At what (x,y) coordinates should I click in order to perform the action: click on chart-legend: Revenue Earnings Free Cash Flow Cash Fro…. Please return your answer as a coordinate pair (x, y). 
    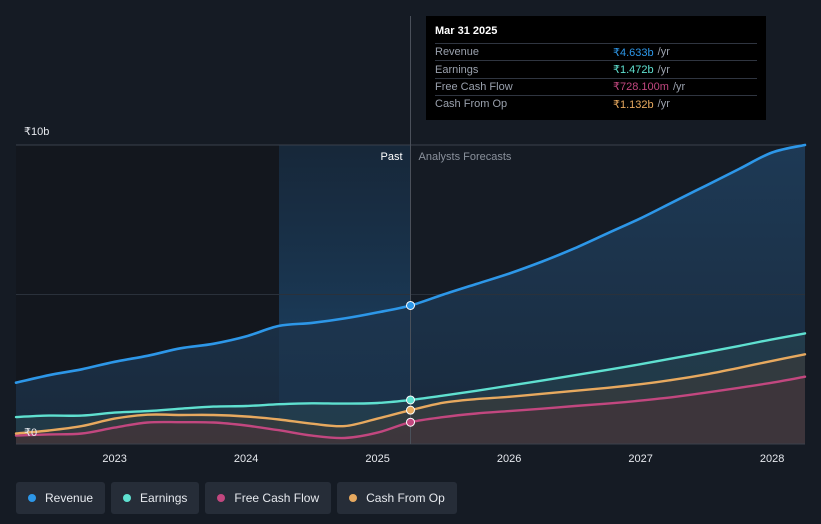
    Looking at the image, I should click on (236, 499).